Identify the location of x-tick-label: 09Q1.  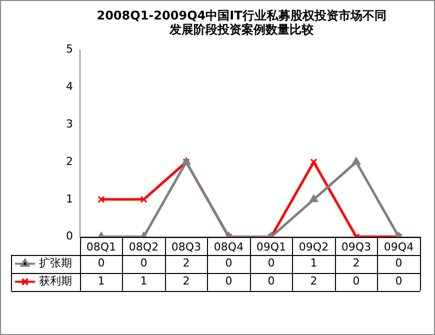
(271, 247).